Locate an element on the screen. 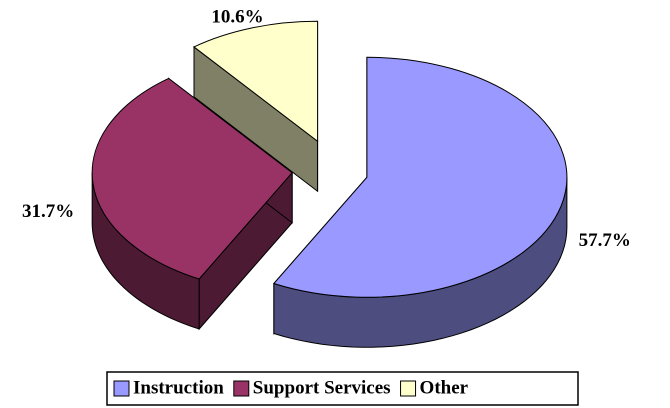  legend-label: Support Services is located at coordinates (322, 387).